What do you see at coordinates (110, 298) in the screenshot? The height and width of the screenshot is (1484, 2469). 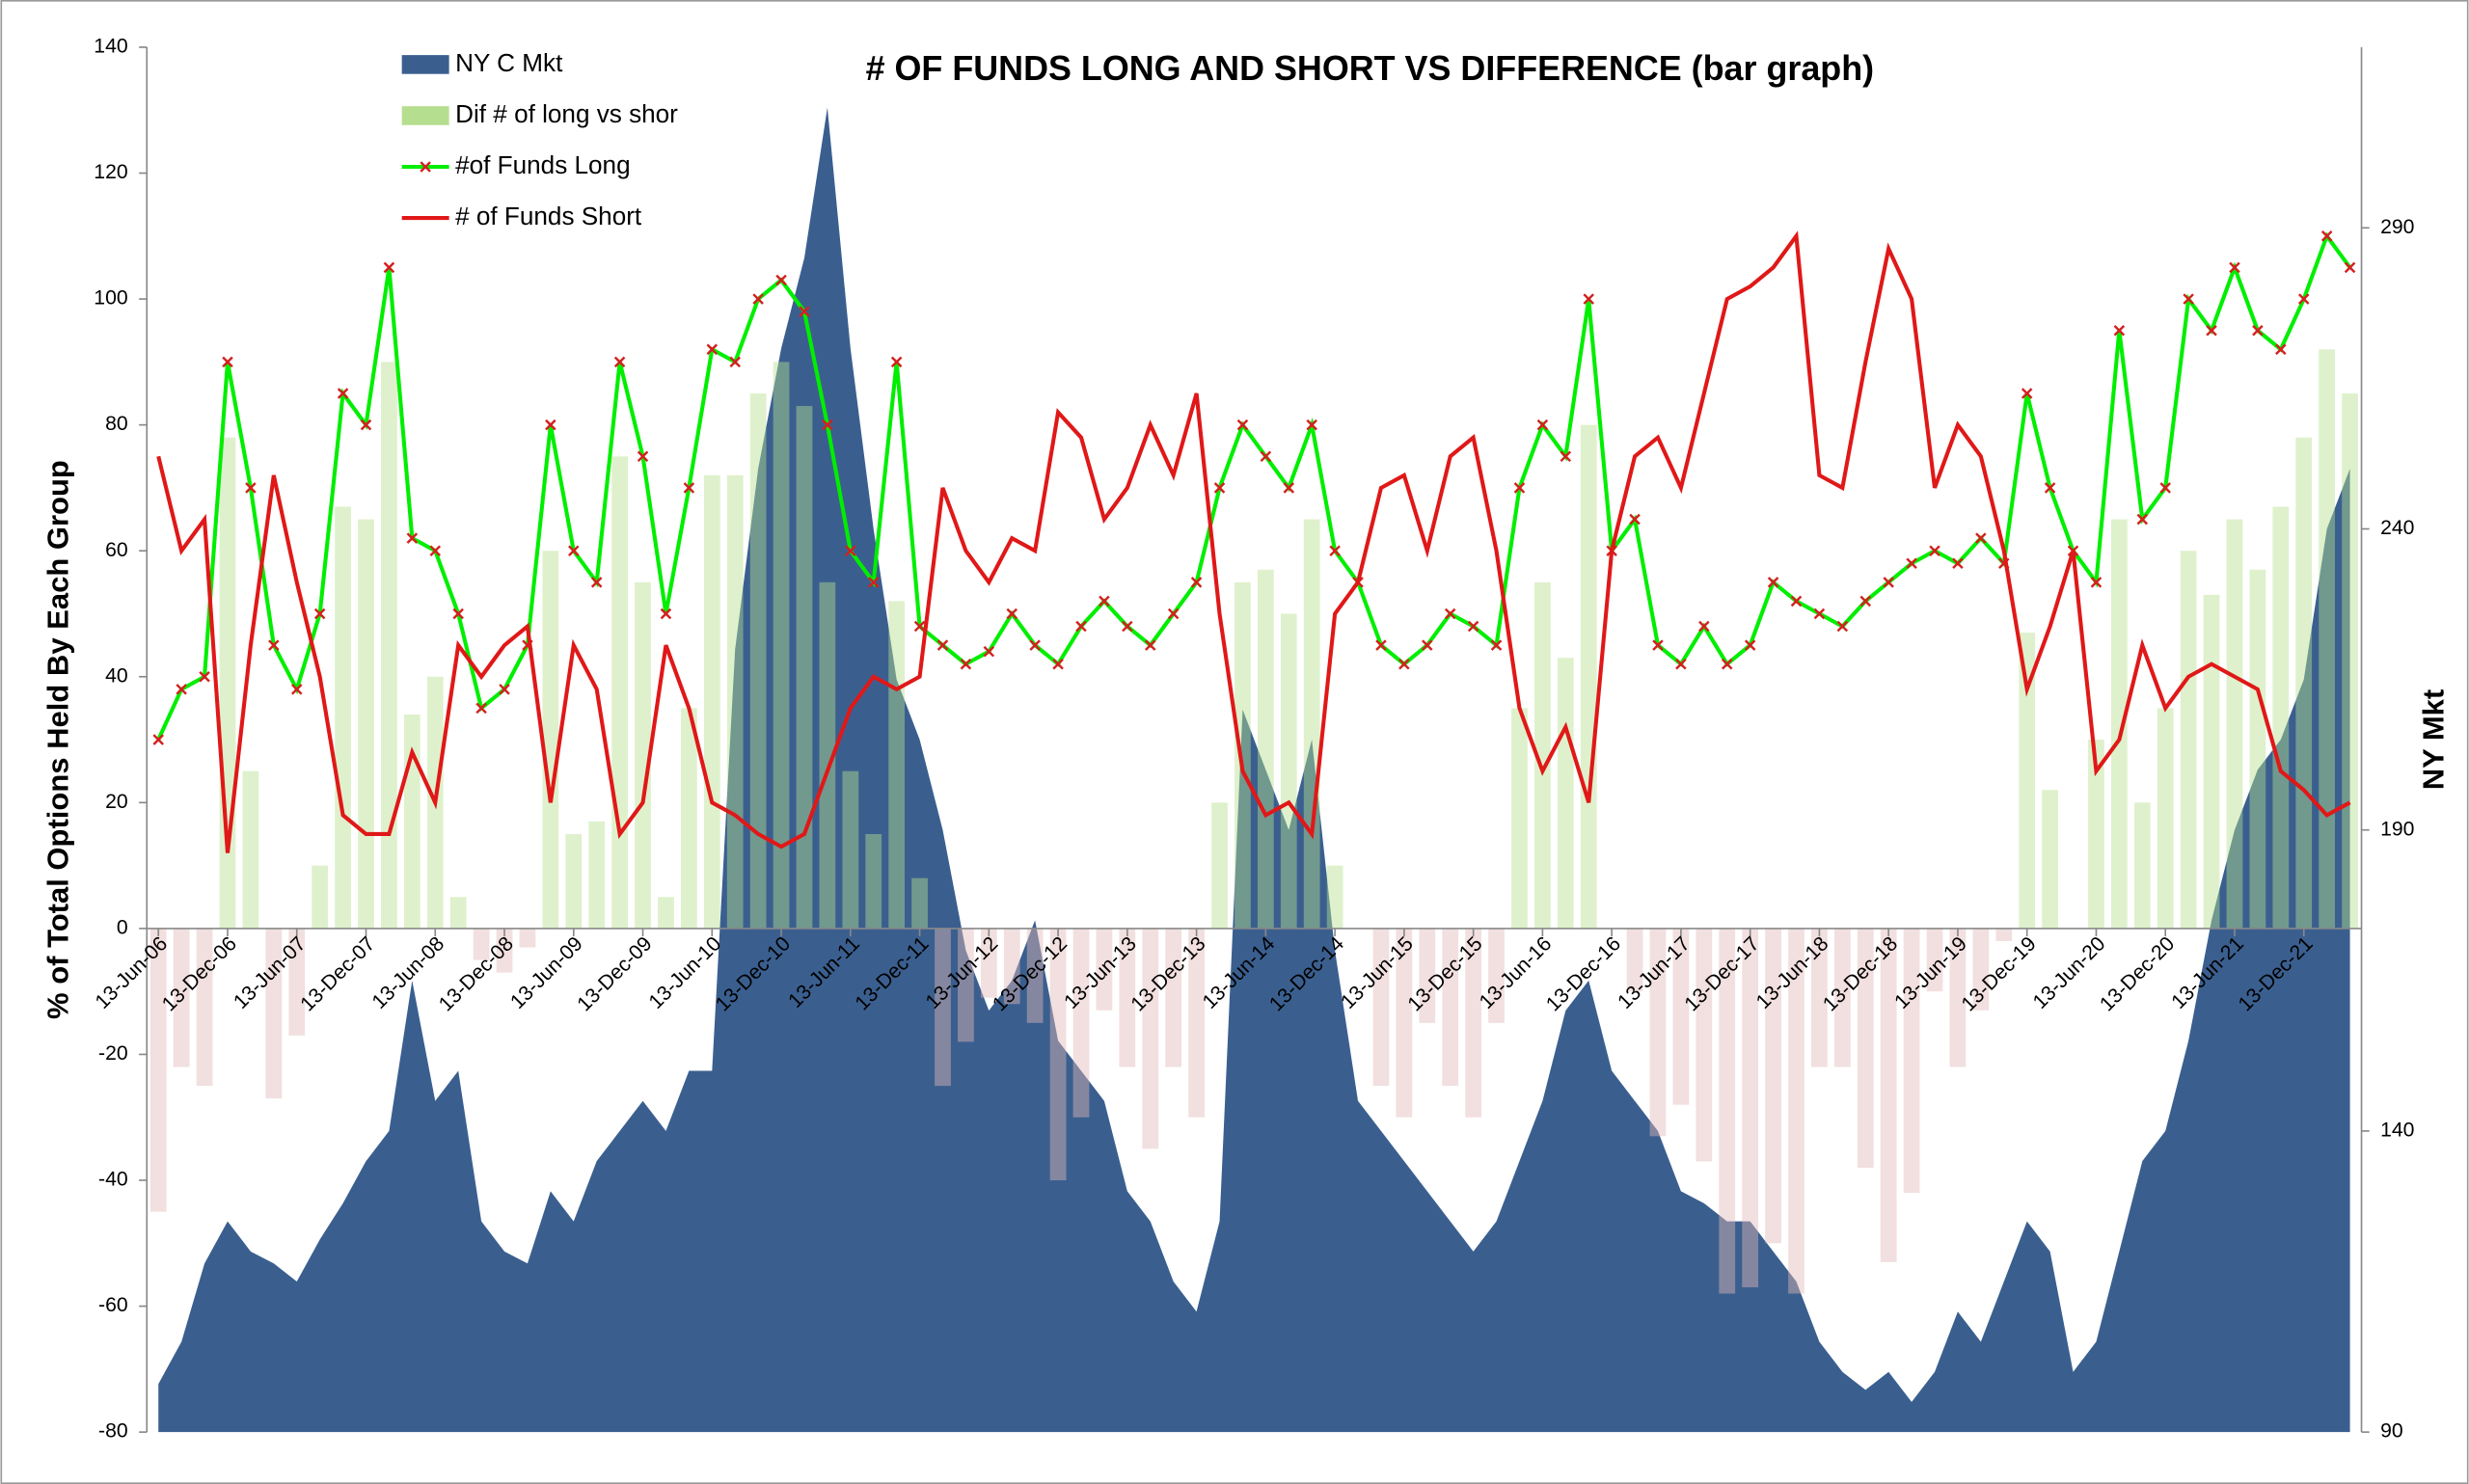 I see `y-tick-label: 100` at bounding box center [110, 298].